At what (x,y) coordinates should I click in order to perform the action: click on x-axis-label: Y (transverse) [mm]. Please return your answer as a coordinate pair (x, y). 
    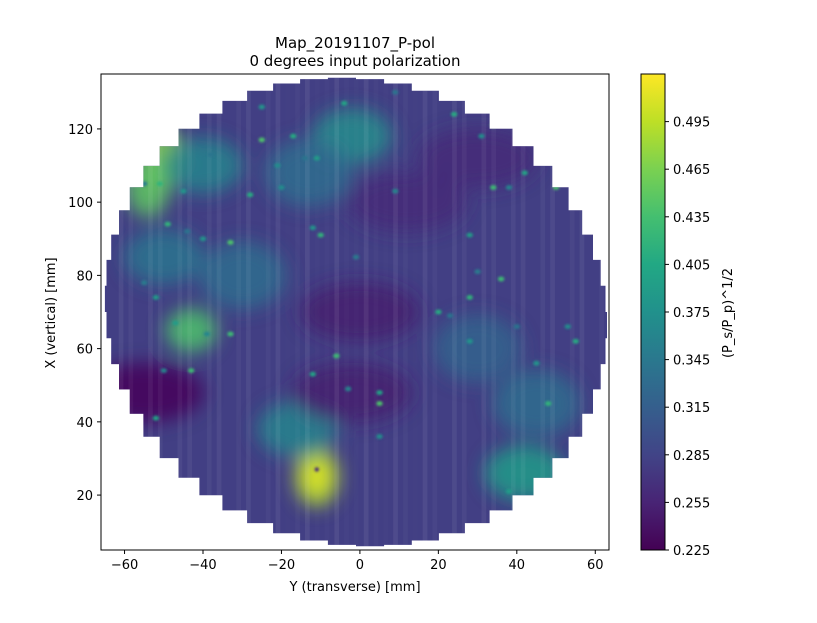
    Looking at the image, I should click on (354, 587).